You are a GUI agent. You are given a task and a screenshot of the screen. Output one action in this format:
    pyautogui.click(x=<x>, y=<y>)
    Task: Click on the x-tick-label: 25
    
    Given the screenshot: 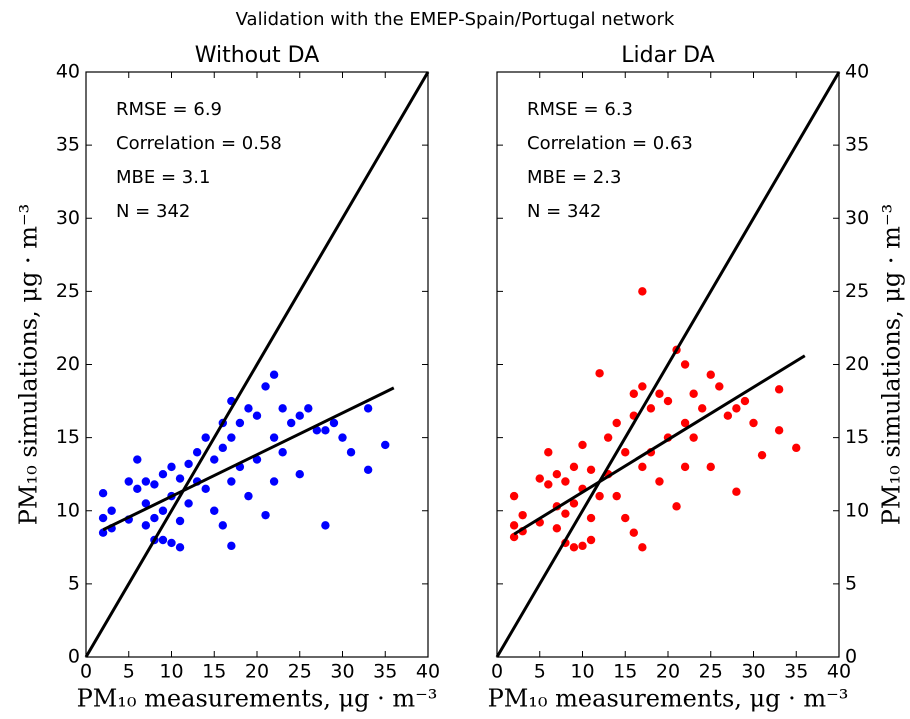 What is the action you would take?
    pyautogui.click(x=300, y=672)
    